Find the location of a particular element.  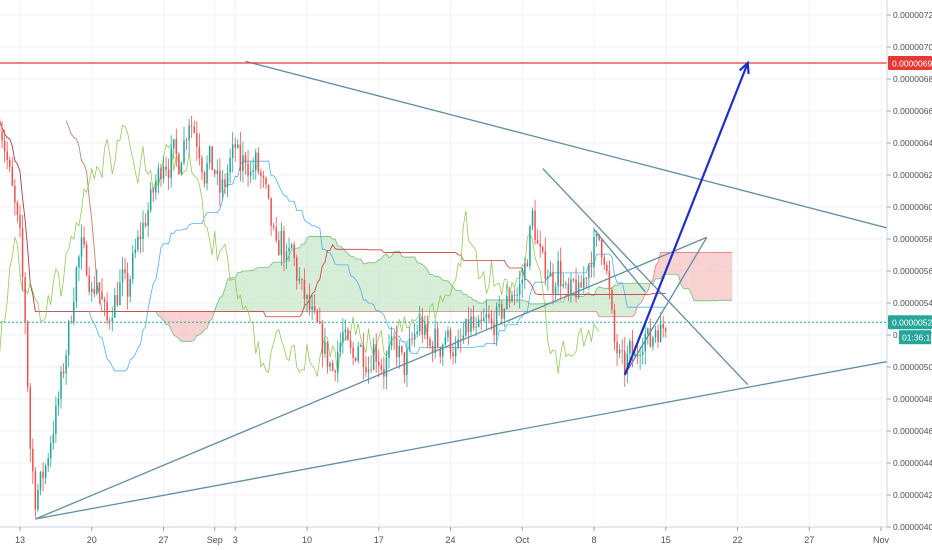

x-tick-label: 27 is located at coordinates (163, 540).